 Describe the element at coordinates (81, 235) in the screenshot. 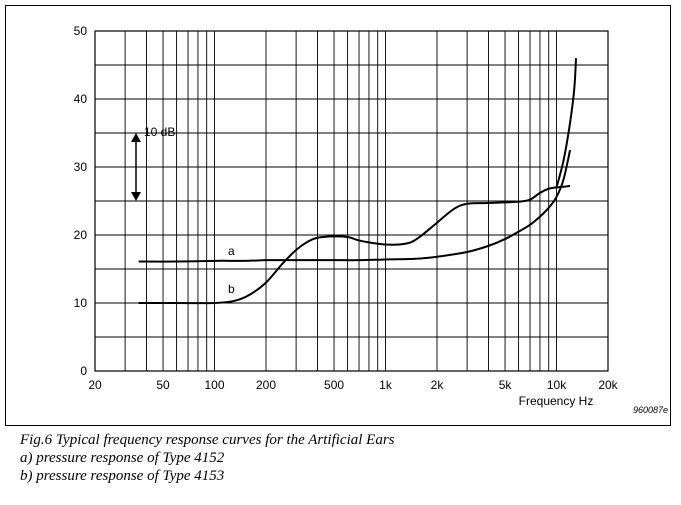

I see `y-tick-label: 20` at that location.